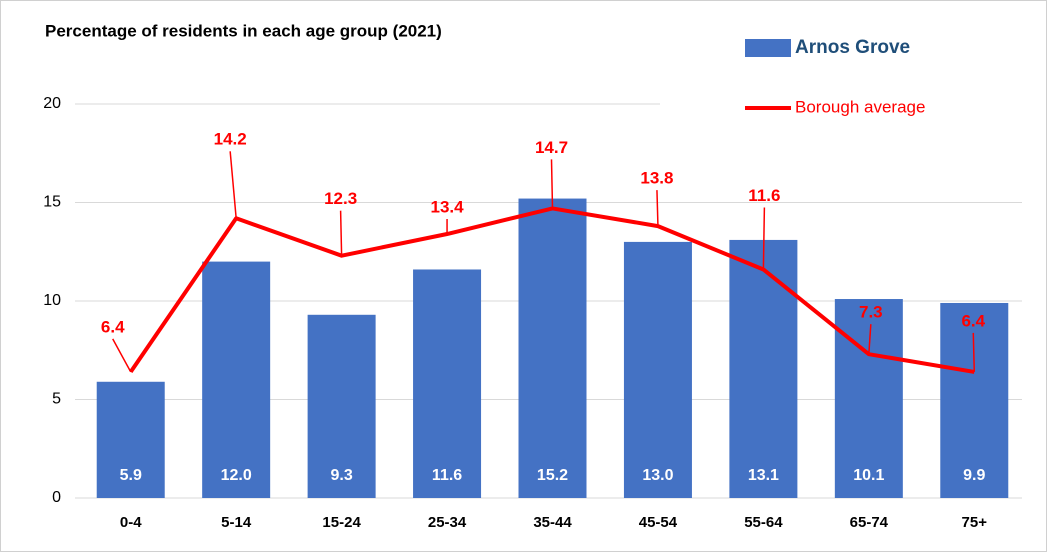 This screenshot has width=1049, height=553. Describe the element at coordinates (871, 312) in the screenshot. I see `line-value-label: 7.3` at that location.